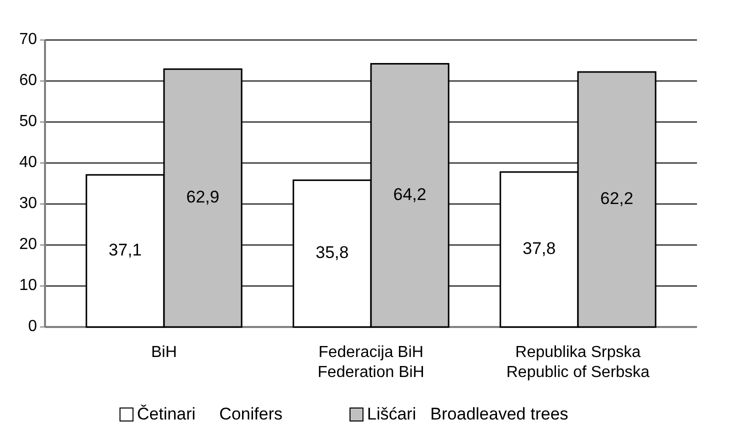  What do you see at coordinates (33, 327) in the screenshot?
I see `y-tick-label: 0` at bounding box center [33, 327].